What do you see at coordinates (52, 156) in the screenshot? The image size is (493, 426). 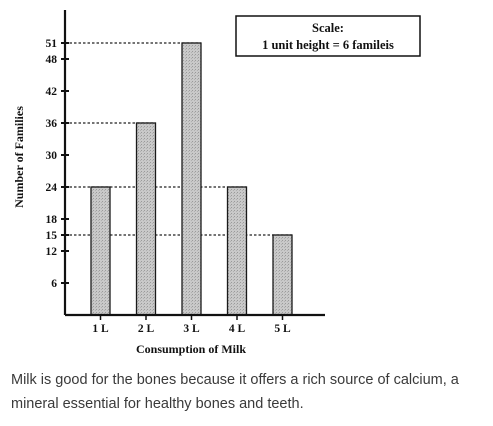 I see `y-tick-label-30: 30` at bounding box center [52, 156].